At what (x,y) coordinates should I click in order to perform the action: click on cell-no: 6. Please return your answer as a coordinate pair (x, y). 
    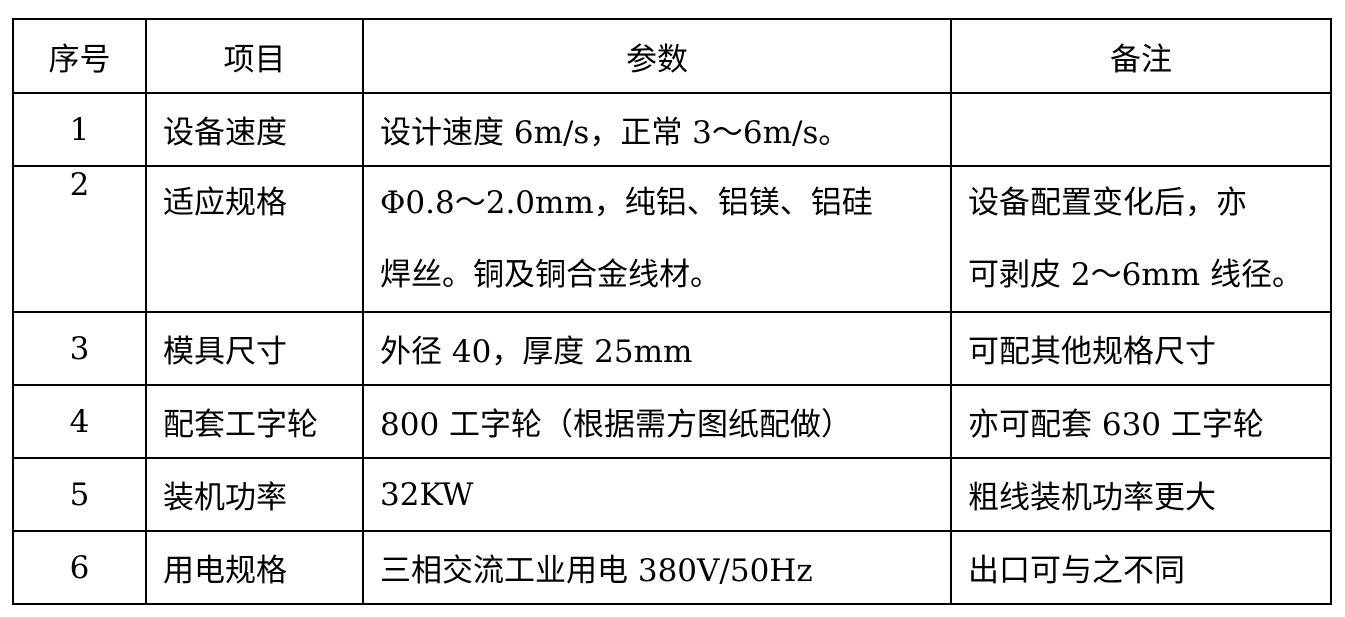
    Looking at the image, I should click on (79, 567).